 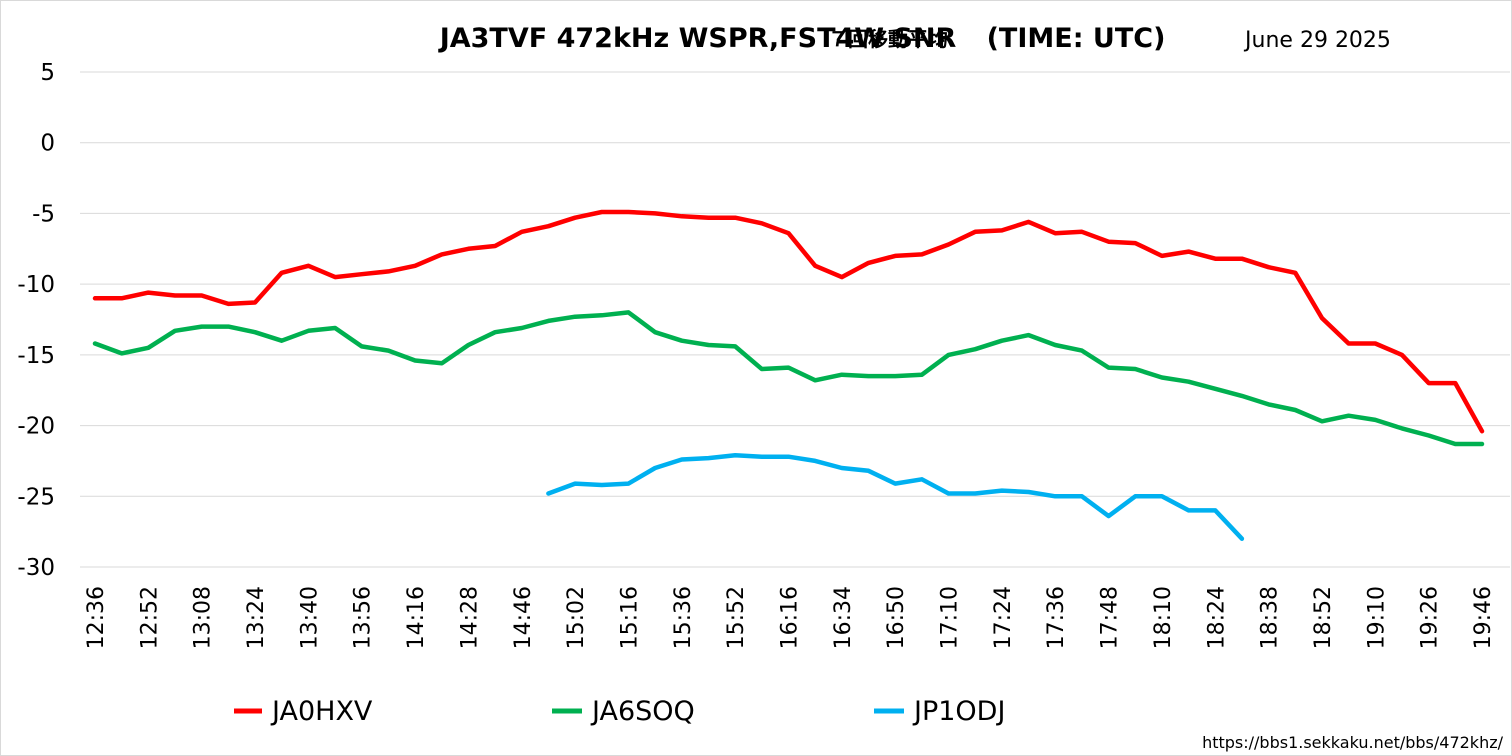 I want to click on x-tick-label: 17:48, so click(x=1110, y=617).